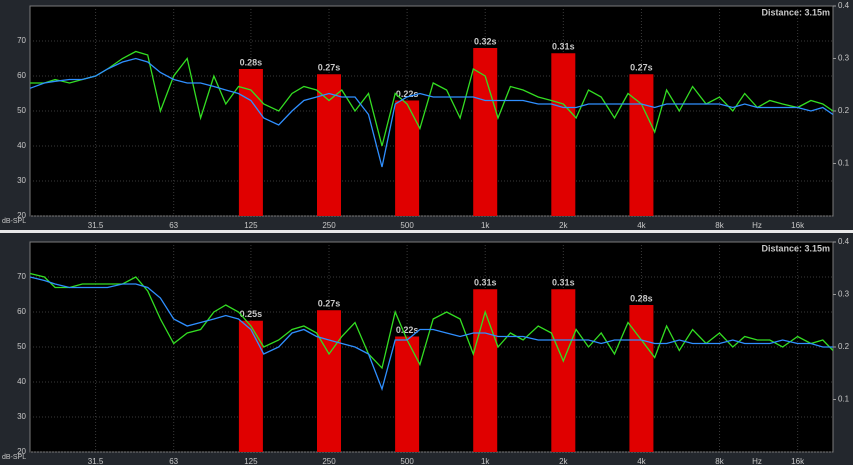  I want to click on separator, so click(426, 231).